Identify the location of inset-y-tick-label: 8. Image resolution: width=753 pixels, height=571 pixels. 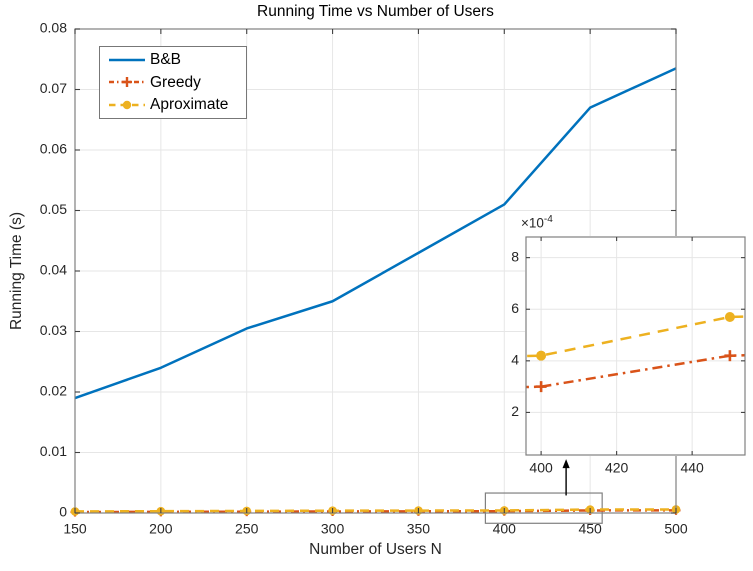
(515, 256).